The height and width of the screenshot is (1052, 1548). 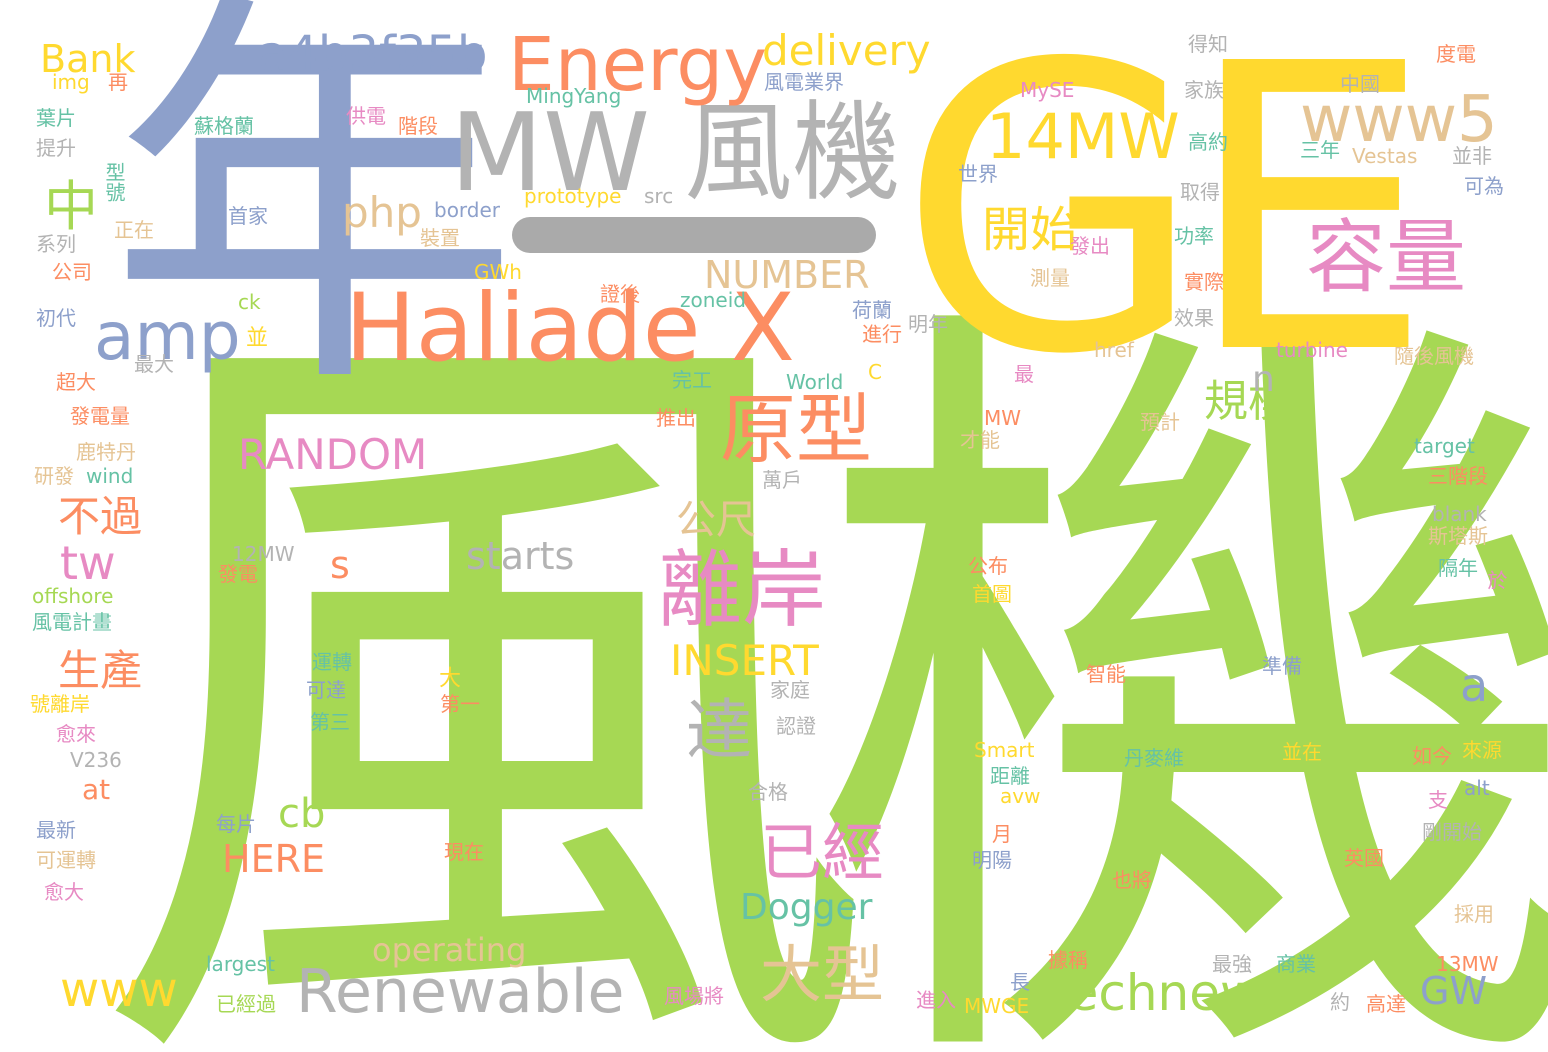 What do you see at coordinates (263, 554) in the screenshot?
I see `word: 12MW` at bounding box center [263, 554].